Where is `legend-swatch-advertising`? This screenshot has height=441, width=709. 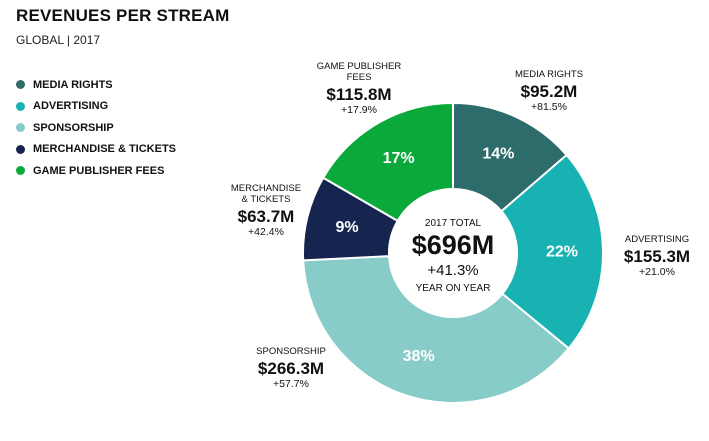
legend-swatch-advertising is located at coordinates (20, 106).